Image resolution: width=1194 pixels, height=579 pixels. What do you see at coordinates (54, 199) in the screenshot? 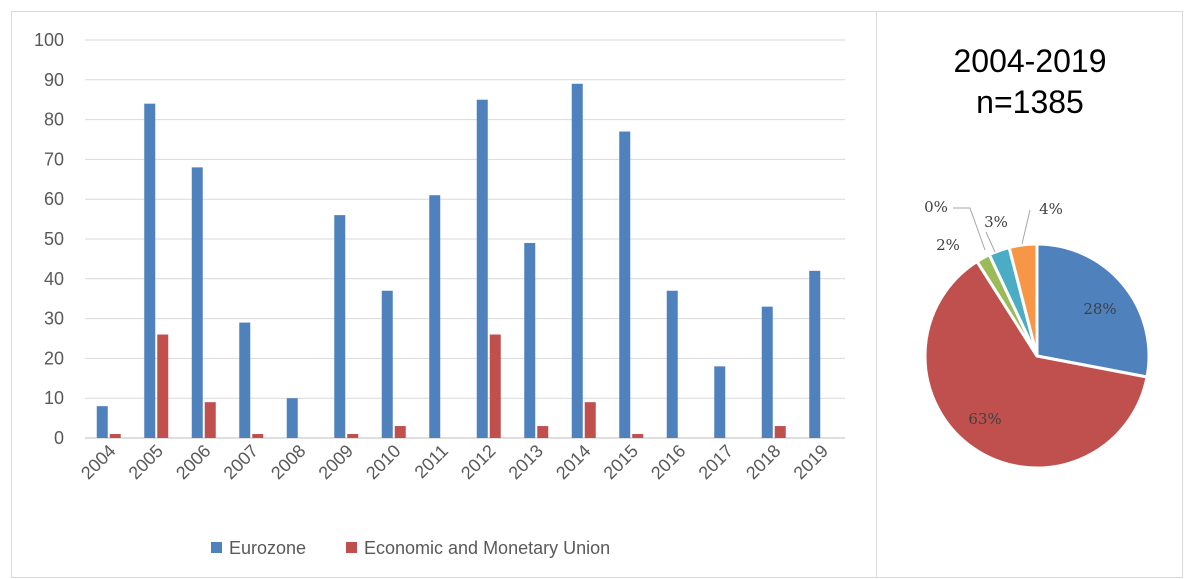
I see `y-tick-label: 60` at bounding box center [54, 199].